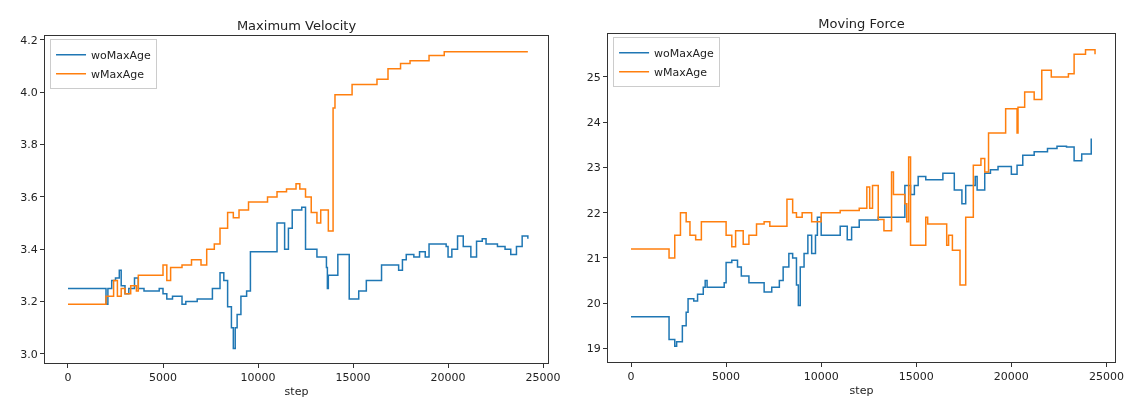 The width and height of the screenshot is (1129, 410). Describe the element at coordinates (593, 349) in the screenshot. I see `y-tick-label: 19` at that location.